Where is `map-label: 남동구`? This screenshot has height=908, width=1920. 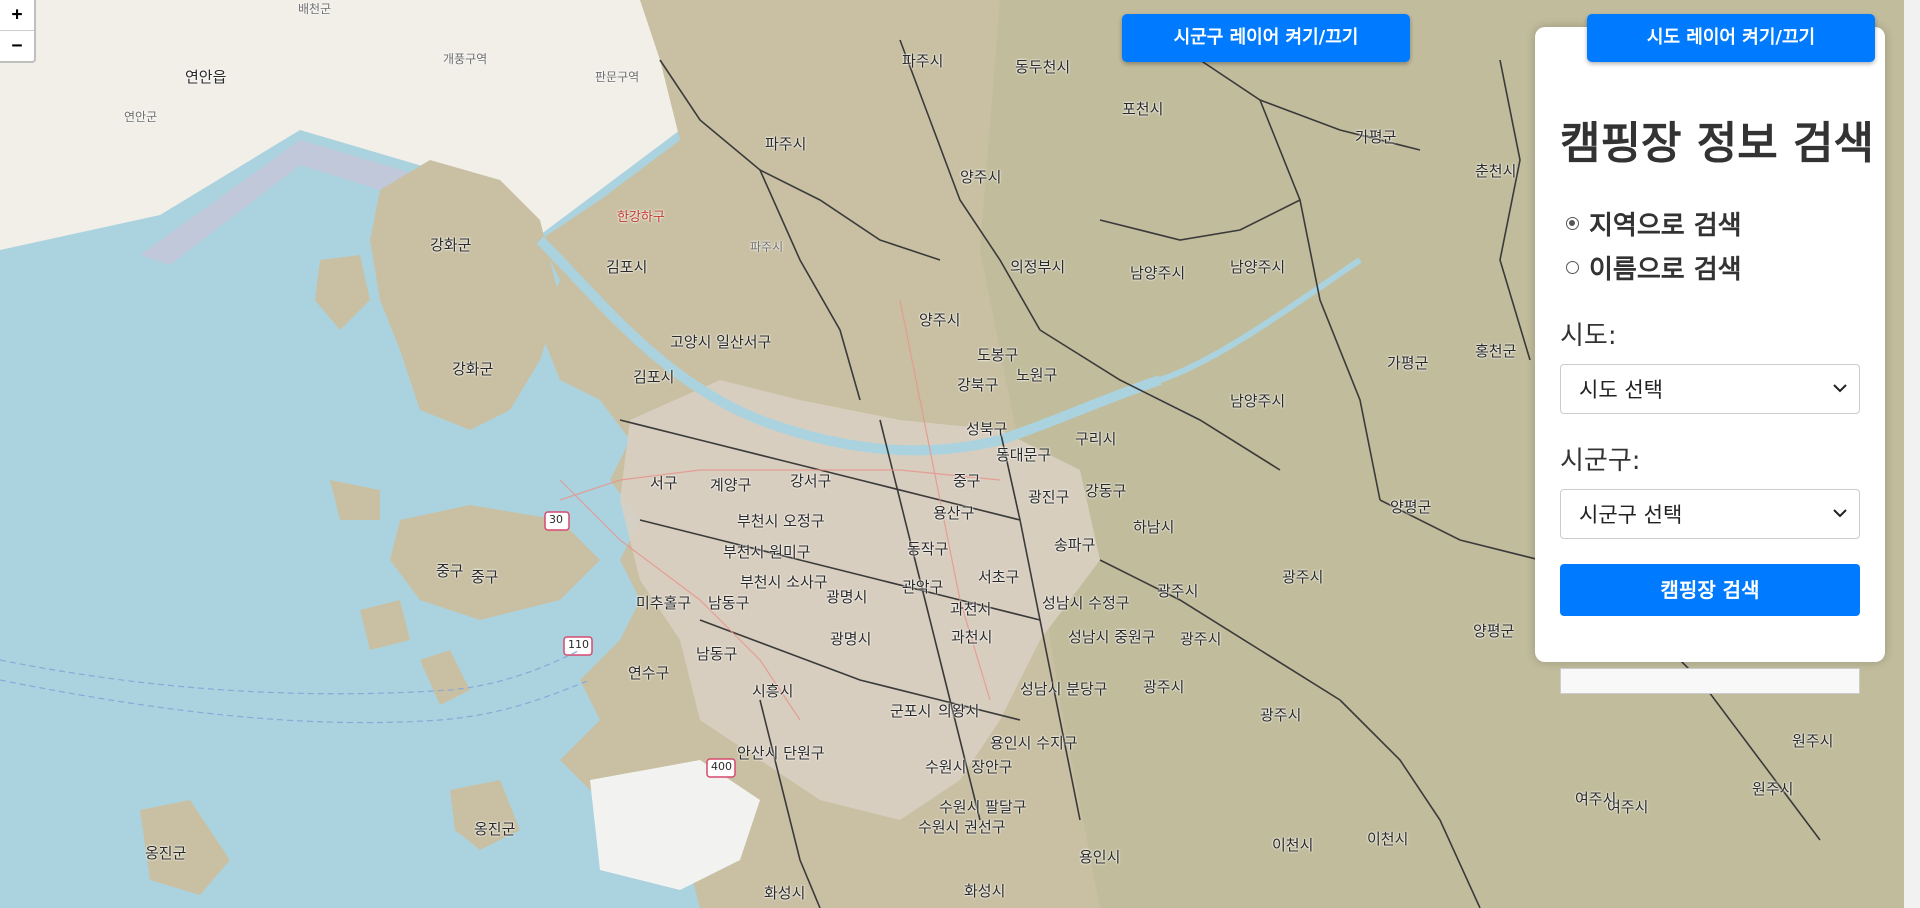 map-label: 남동구 is located at coordinates (717, 654).